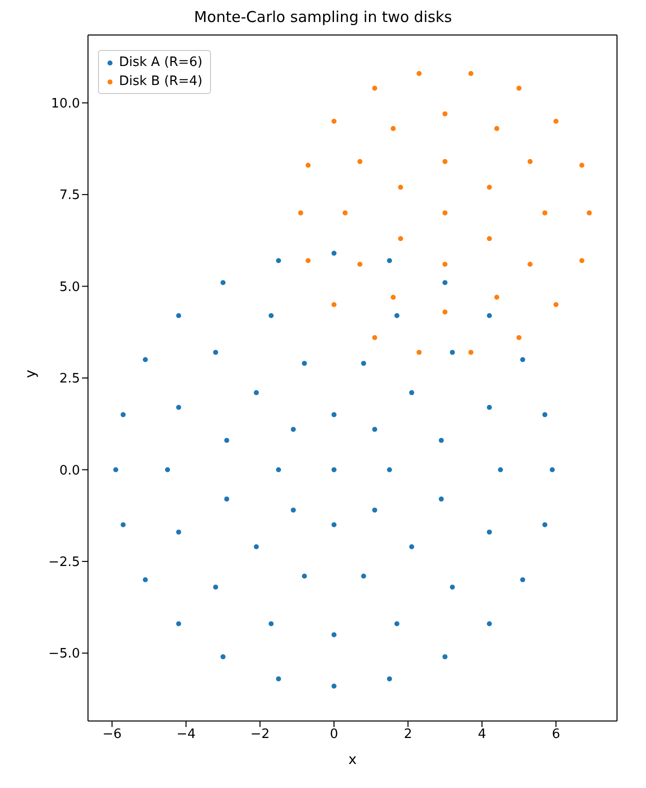 This screenshot has height=788, width=646. Describe the element at coordinates (160, 82) in the screenshot. I see `legend-label: Disk B (R=4)` at that location.